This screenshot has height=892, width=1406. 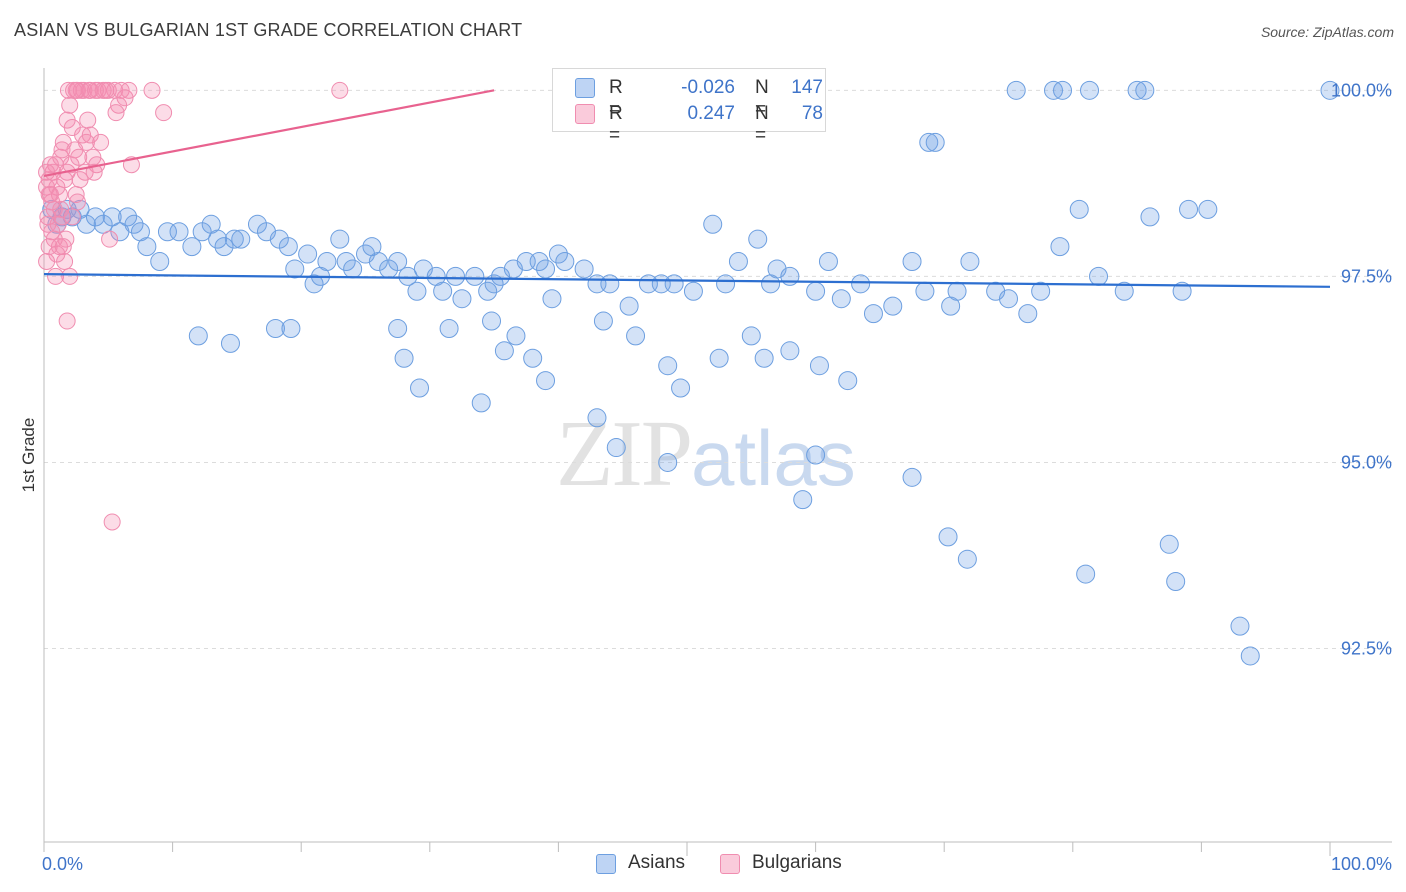 What do you see at coordinates (807, 87) in the screenshot?
I see `n-value: 147` at bounding box center [807, 87].